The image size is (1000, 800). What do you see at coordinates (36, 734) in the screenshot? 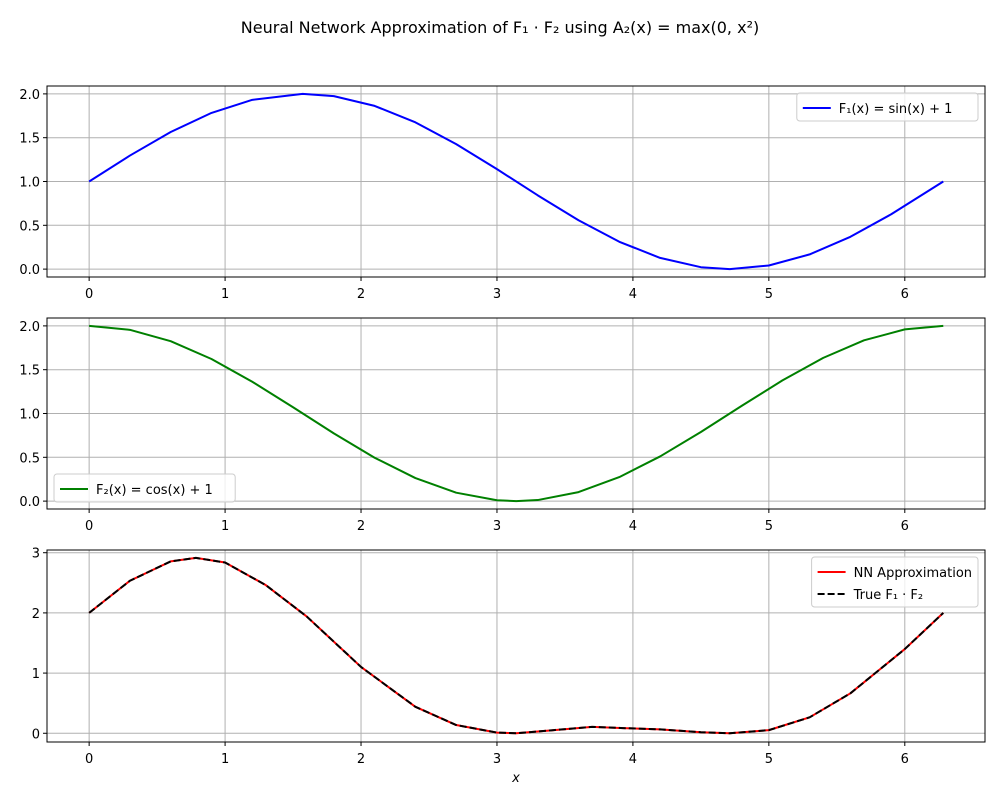
I see `y-tick-label: 0` at bounding box center [36, 734].